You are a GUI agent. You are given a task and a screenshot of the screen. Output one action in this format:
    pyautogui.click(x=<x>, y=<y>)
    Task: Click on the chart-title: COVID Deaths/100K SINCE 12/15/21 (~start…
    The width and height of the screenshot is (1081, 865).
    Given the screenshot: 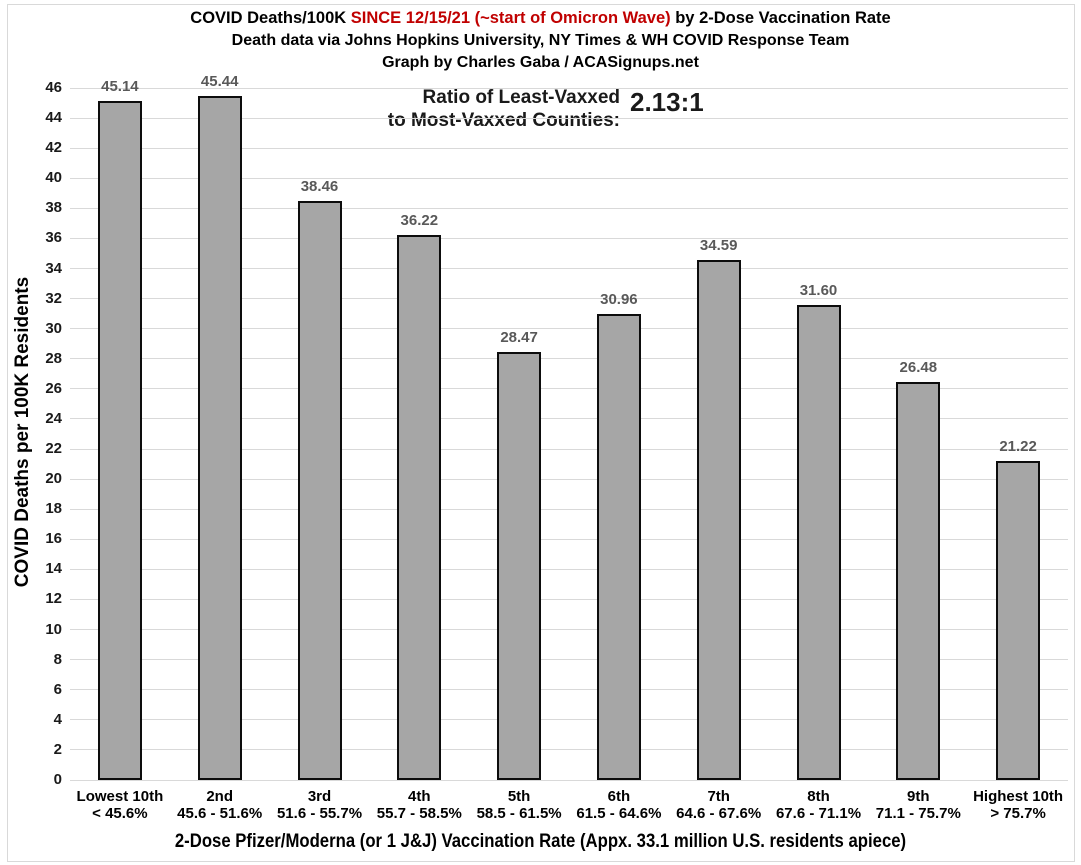 What is the action you would take?
    pyautogui.click(x=540, y=18)
    